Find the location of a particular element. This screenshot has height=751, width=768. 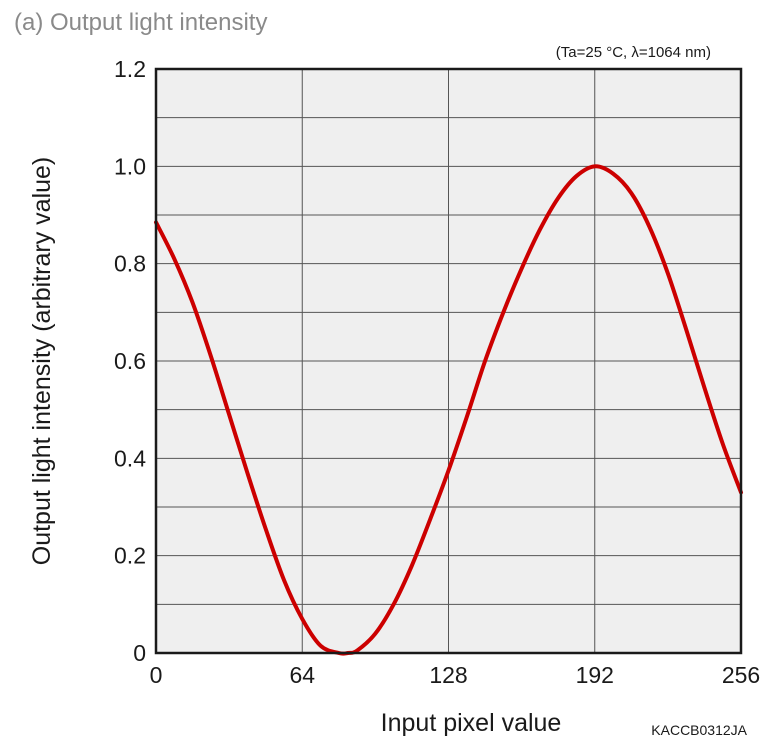

y-tick-label: 0.4 is located at coordinates (130, 458).